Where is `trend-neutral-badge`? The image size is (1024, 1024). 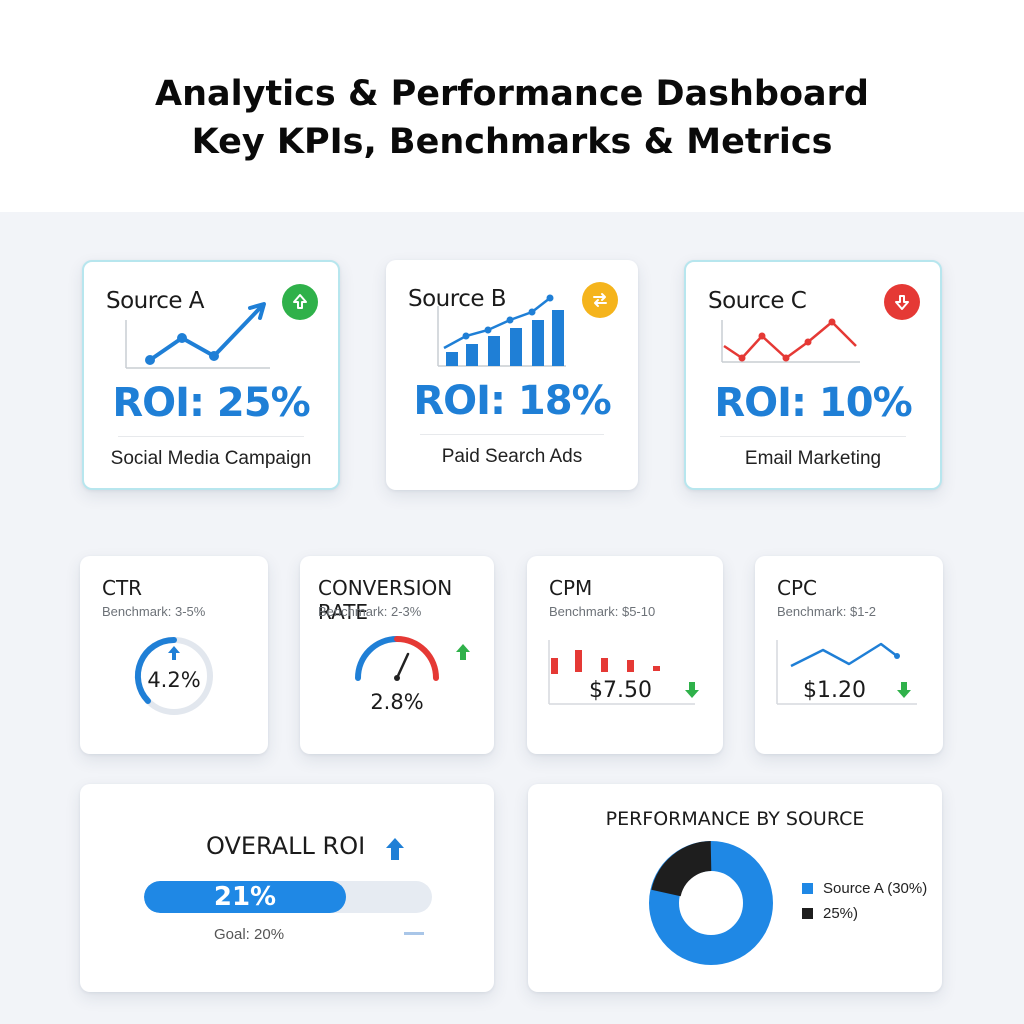 trend-neutral-badge is located at coordinates (600, 300).